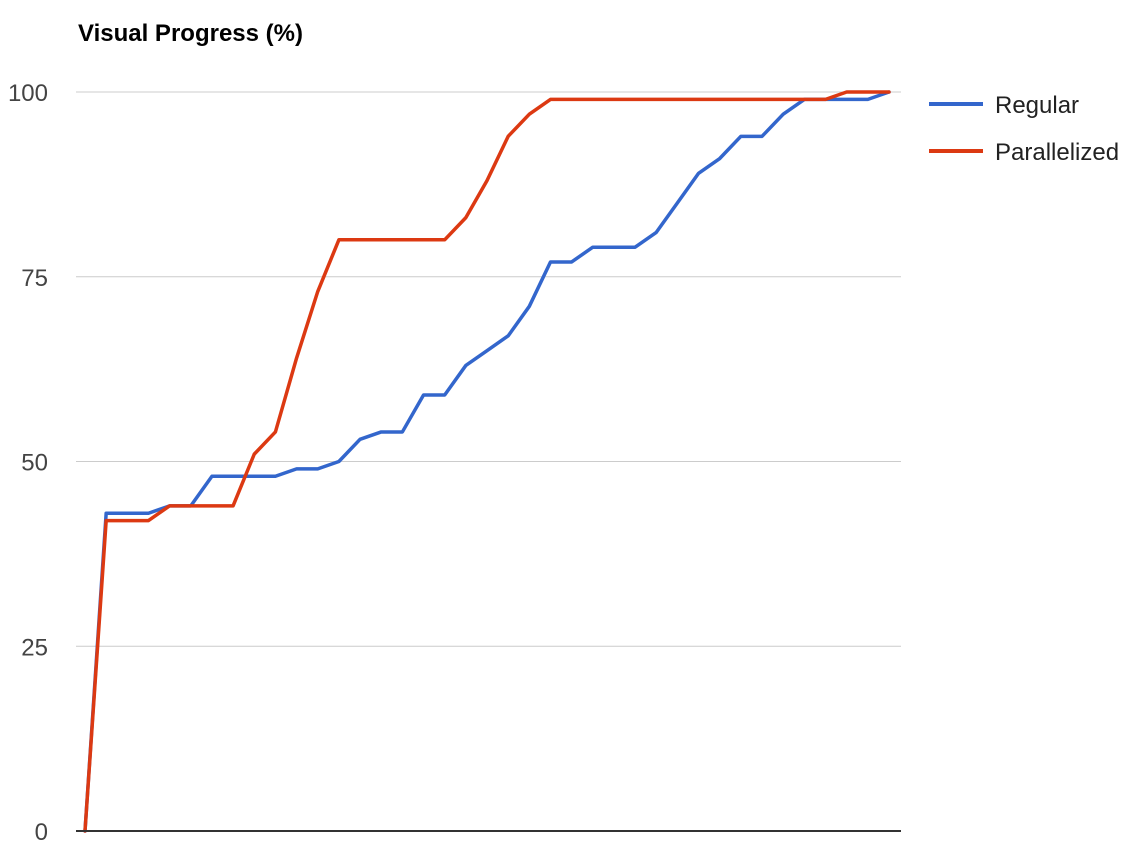 The height and width of the screenshot is (851, 1142). Describe the element at coordinates (34, 278) in the screenshot. I see `y-tick-label: 75` at that location.